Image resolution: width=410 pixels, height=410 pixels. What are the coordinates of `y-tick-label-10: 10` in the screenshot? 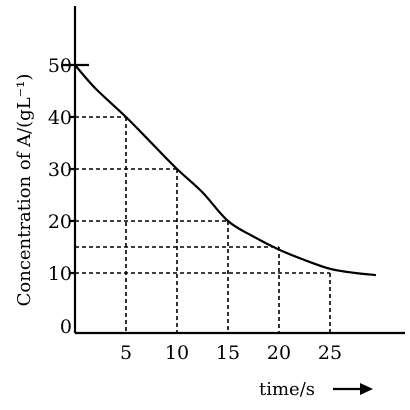 It's located at (60, 274).